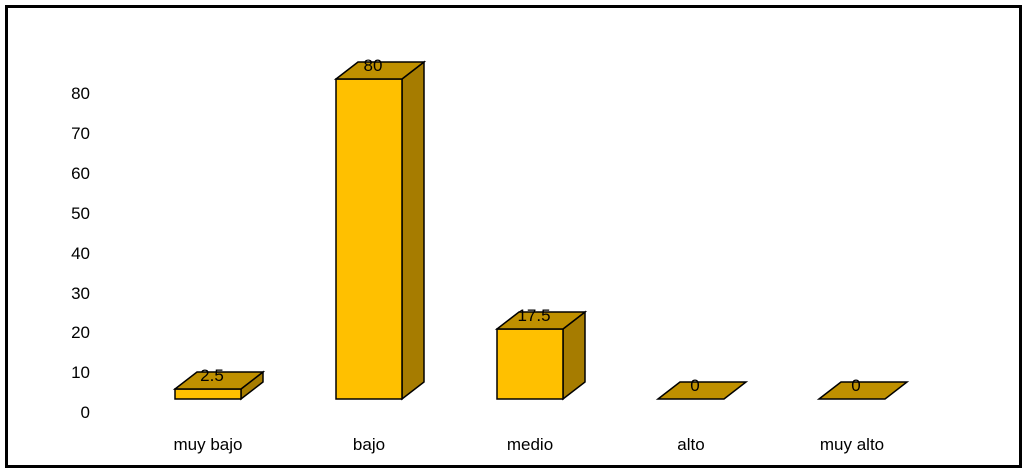 The image size is (1032, 473). I want to click on x-category-label: alto, so click(690, 444).